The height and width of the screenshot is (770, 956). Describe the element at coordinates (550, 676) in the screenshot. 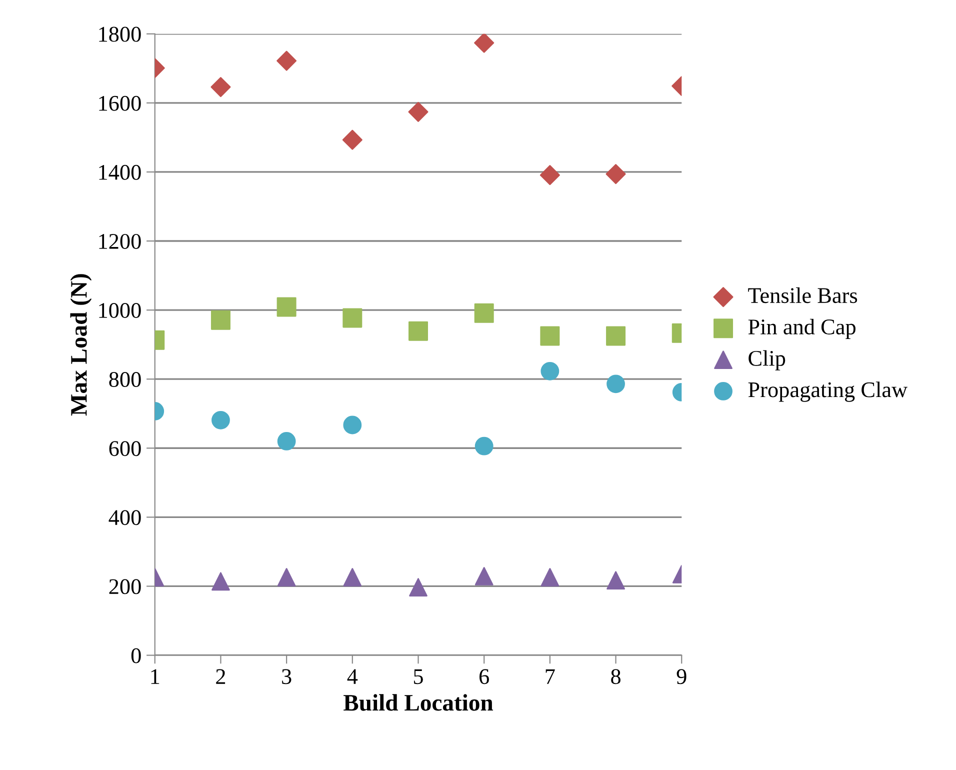

I see `x-tick-label: 7` at that location.